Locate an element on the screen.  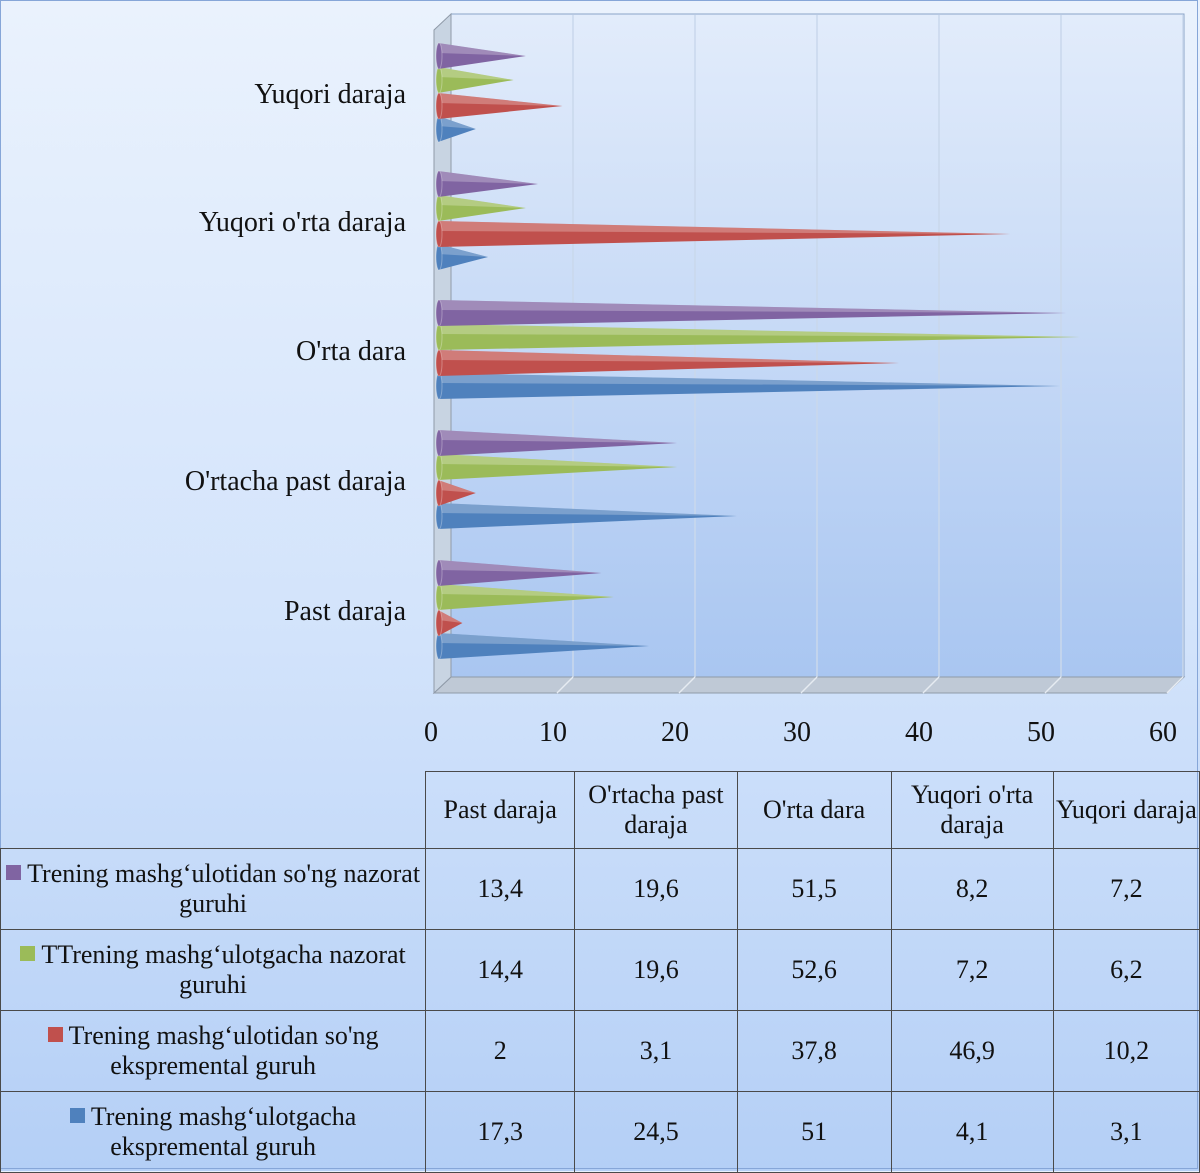
table-cell: 24,5 is located at coordinates (656, 1132).